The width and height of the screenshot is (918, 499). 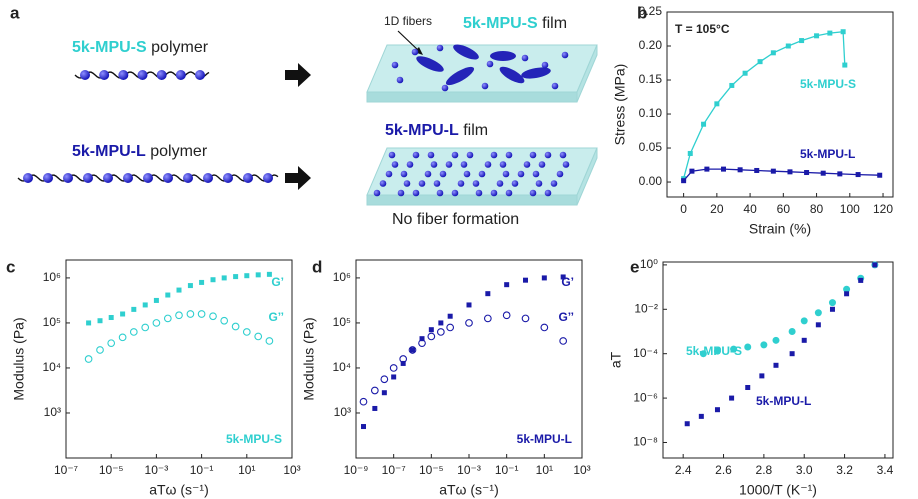 What do you see at coordinates (317, 266) in the screenshot?
I see `panel-label: d` at bounding box center [317, 266].